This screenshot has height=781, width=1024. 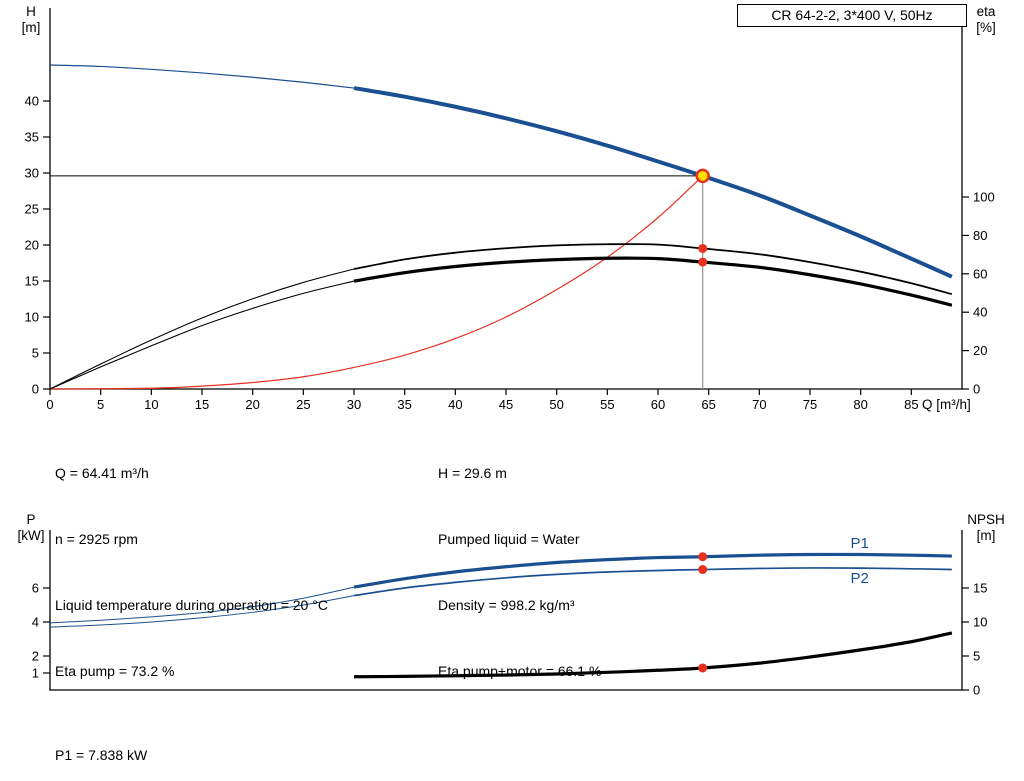 I want to click on info-line-speed: n = 2925 rpm, so click(x=96, y=539).